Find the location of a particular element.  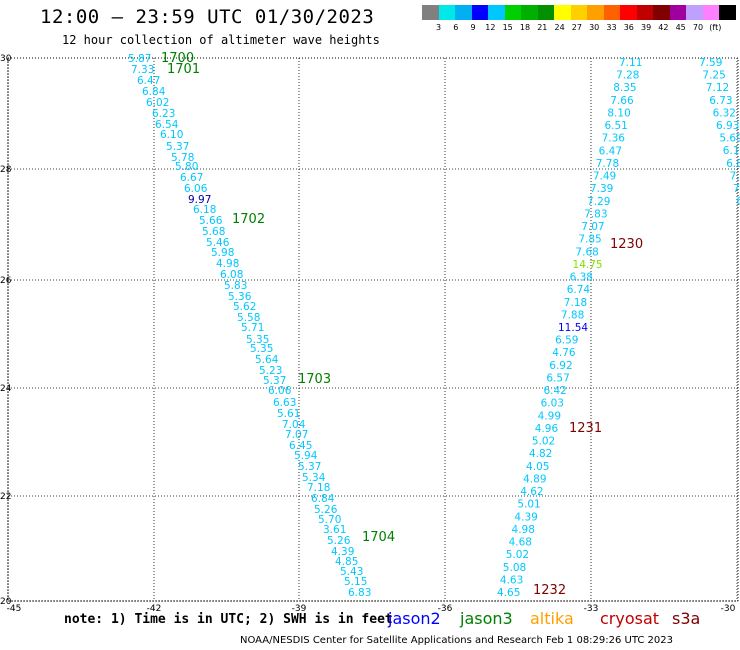

swh-value-a: 6.06 is located at coordinates (196, 189).